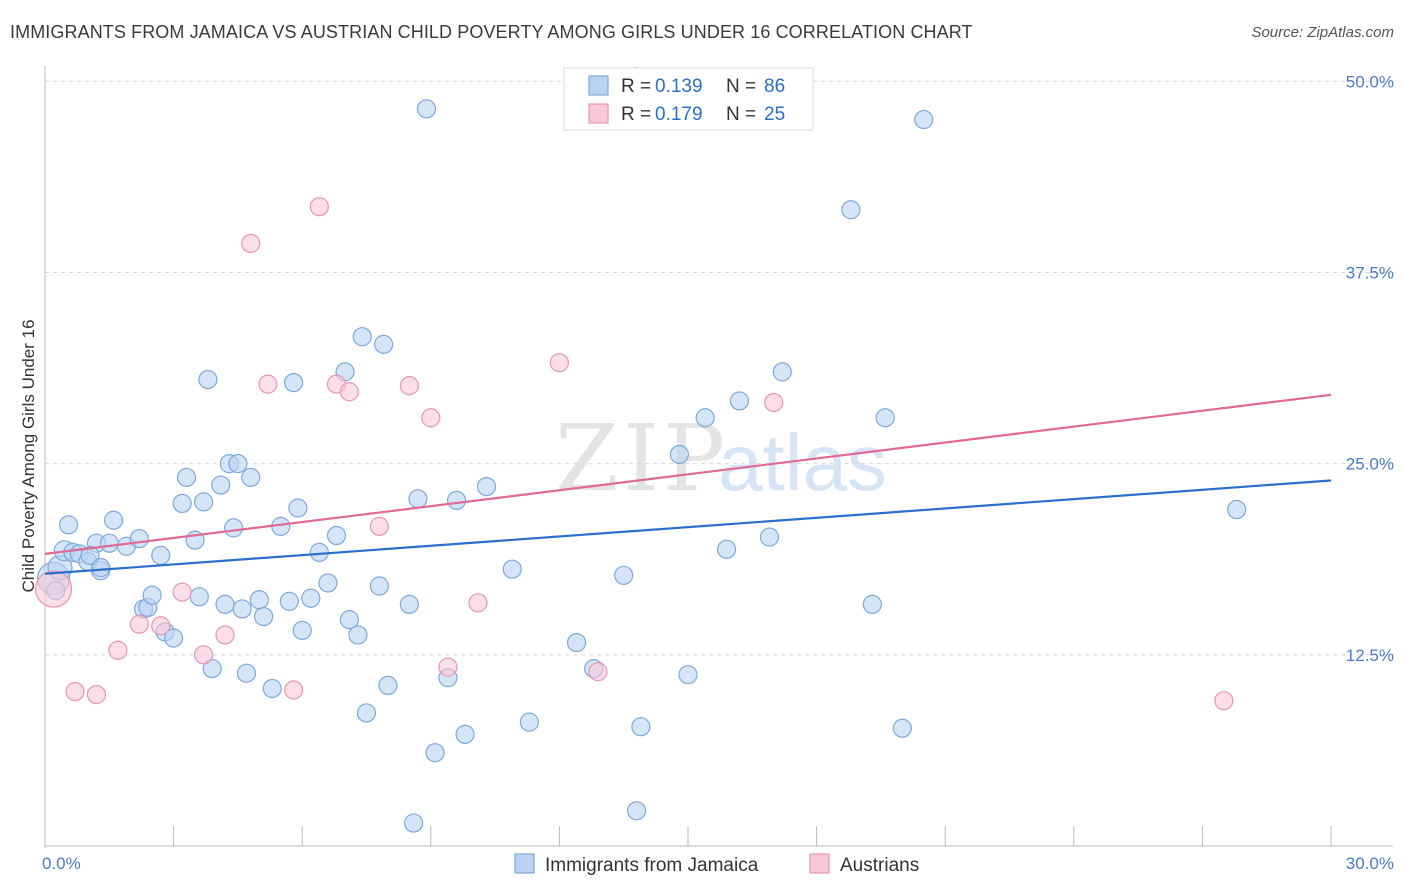 The height and width of the screenshot is (892, 1406). I want to click on legend-n-label-2: N =, so click(741, 114).